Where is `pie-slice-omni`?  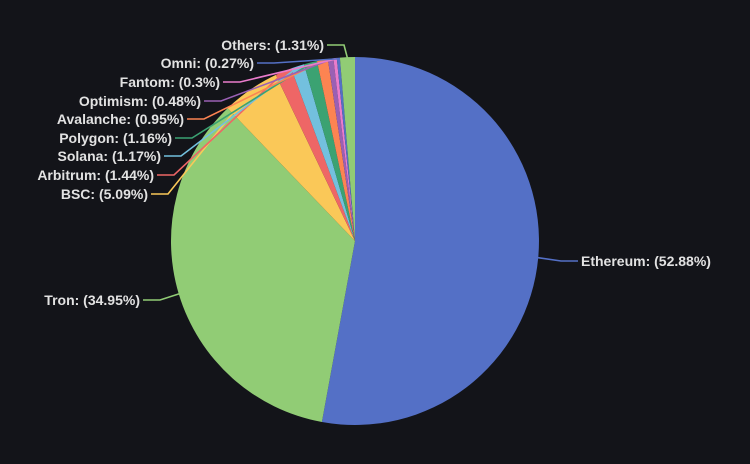 pie-slice-omni is located at coordinates (345, 149).